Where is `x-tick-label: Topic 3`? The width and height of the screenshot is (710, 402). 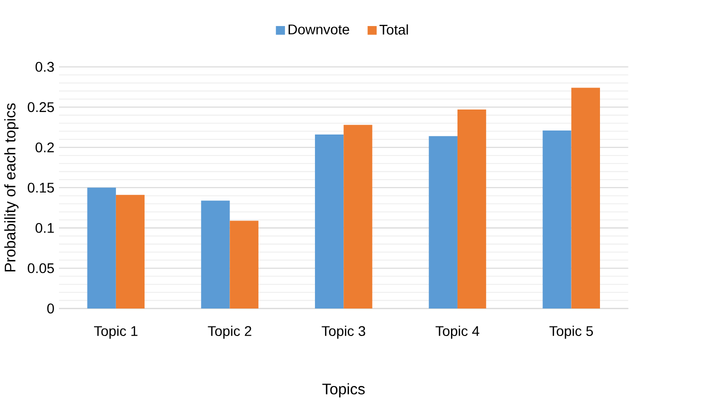
x-tick-label: Topic 3 is located at coordinates (344, 332).